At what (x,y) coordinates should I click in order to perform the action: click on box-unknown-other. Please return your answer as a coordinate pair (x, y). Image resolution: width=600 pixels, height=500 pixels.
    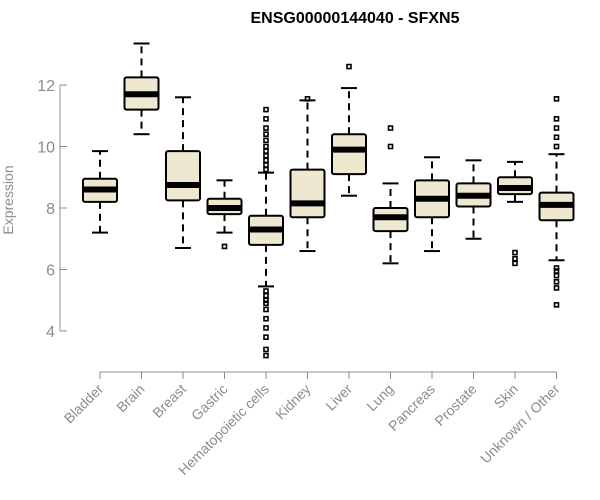
    Looking at the image, I should click on (556, 202).